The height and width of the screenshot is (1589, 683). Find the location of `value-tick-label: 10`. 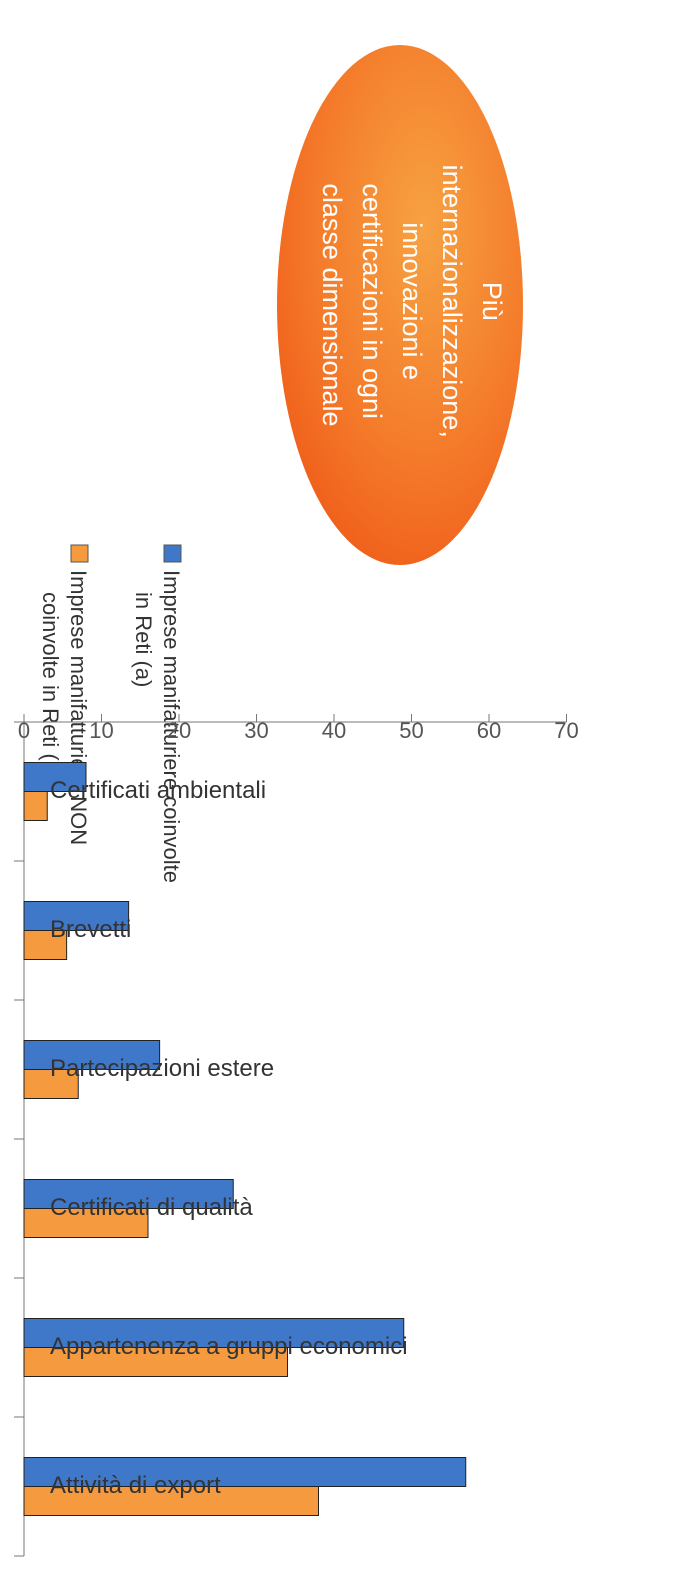

value-tick-label: 10 is located at coordinates (101, 730).